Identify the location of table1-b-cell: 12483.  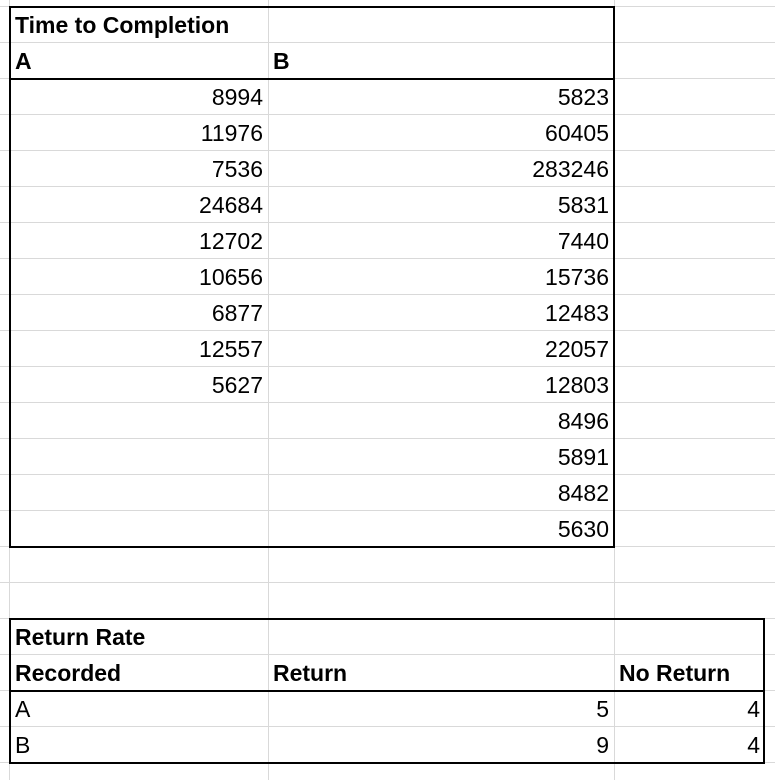
(577, 313).